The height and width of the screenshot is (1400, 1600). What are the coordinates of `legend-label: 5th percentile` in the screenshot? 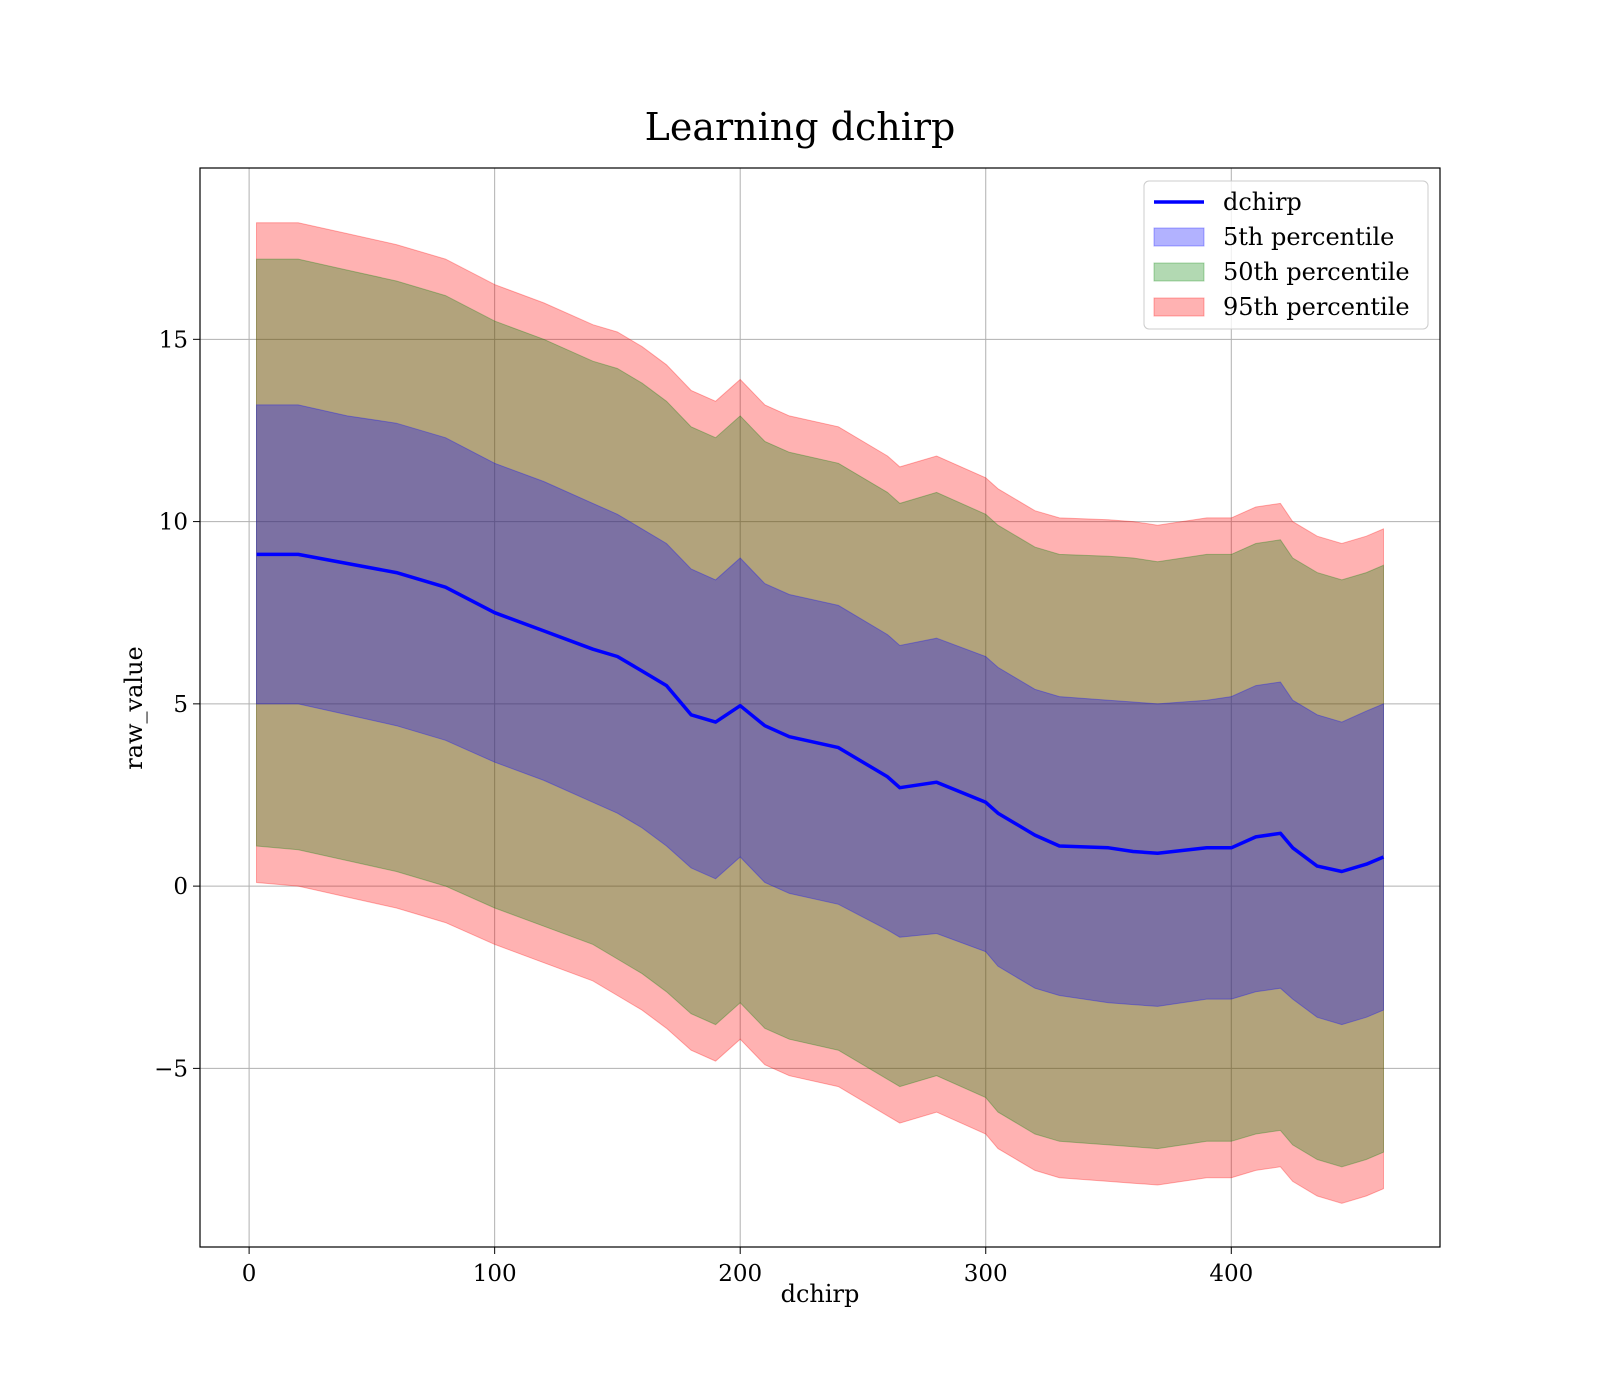 It's located at (1308, 237).